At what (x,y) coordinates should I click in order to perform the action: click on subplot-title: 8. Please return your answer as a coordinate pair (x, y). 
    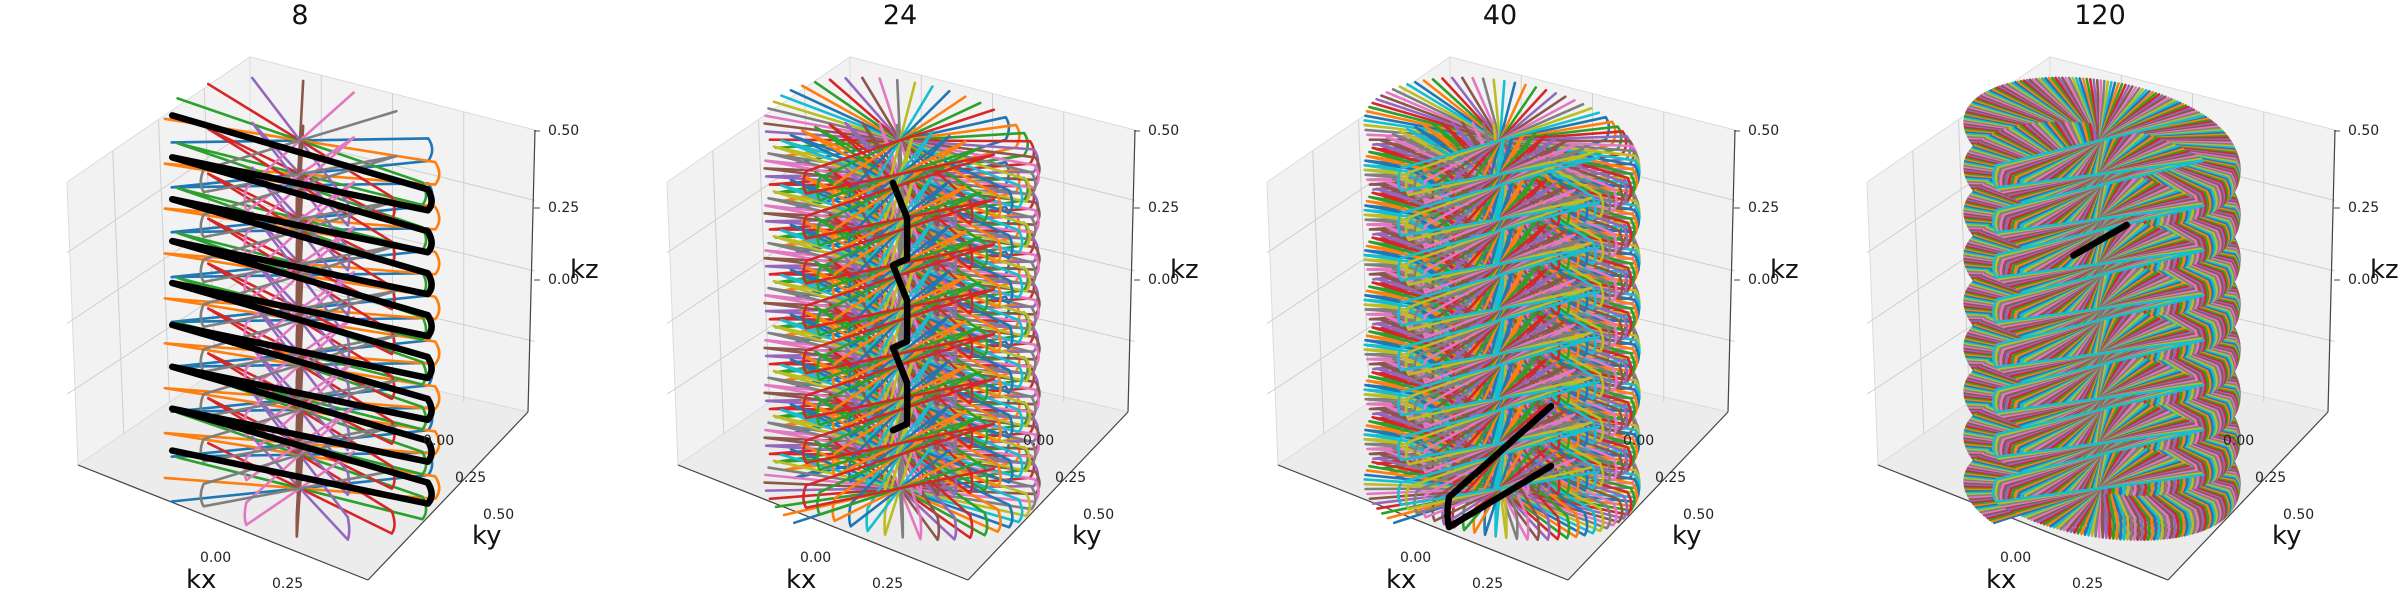
    Looking at the image, I should click on (299, 15).